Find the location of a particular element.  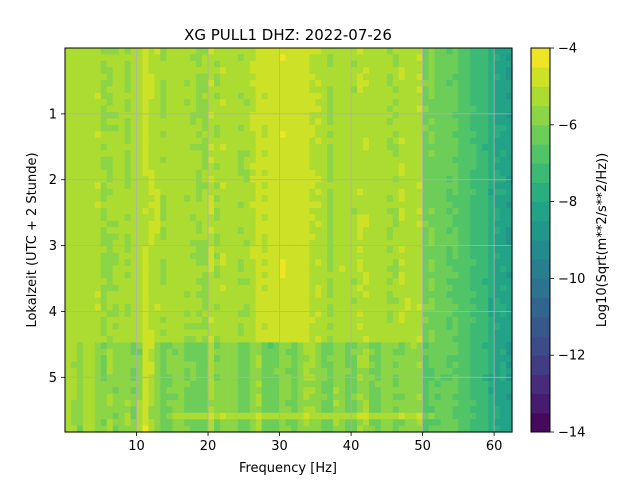

colorbar-tick-label: −12 is located at coordinates (571, 356).